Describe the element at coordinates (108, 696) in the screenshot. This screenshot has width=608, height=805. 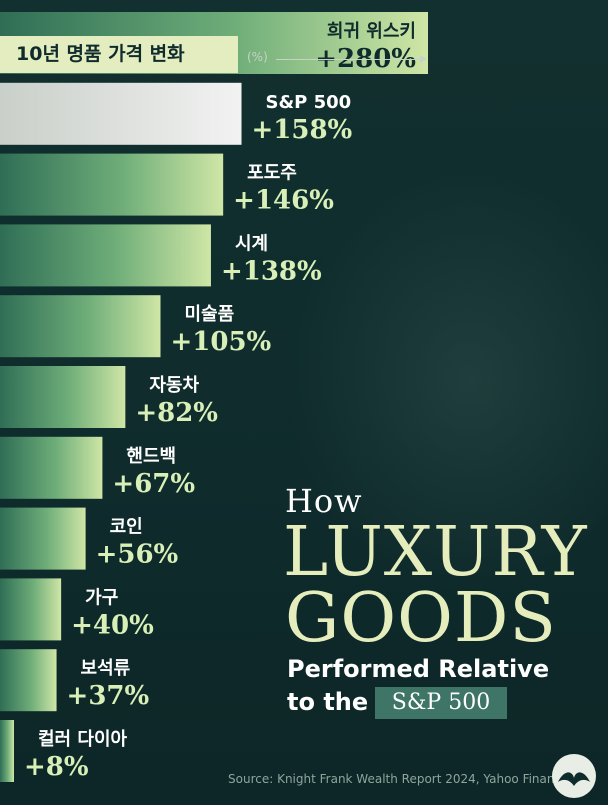
I see `value-label-9: +37%` at that location.